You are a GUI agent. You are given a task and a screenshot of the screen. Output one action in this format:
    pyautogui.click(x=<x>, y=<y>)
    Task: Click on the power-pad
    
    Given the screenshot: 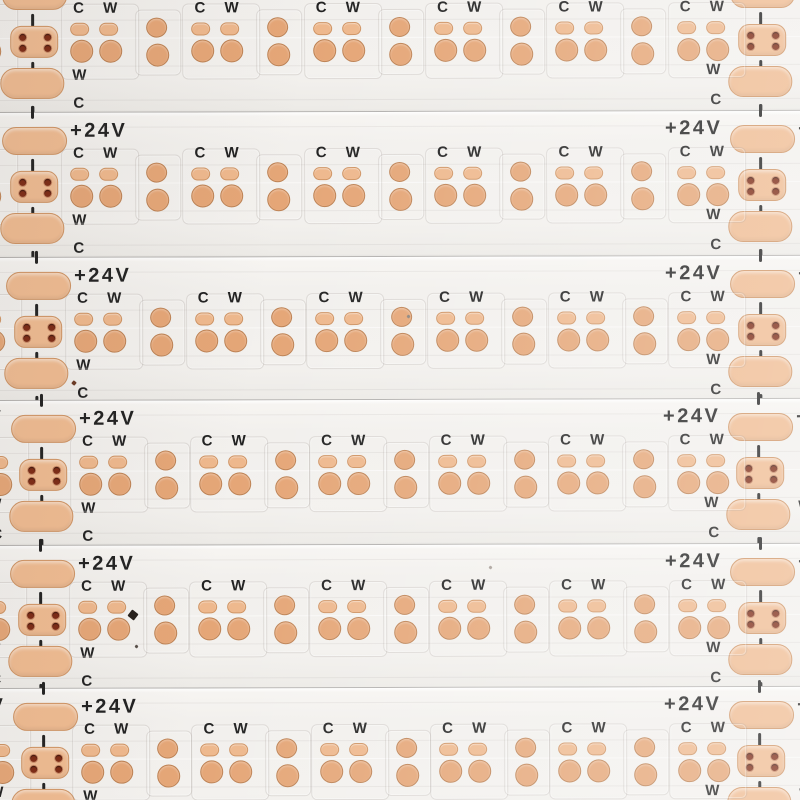 What is the action you would take?
    pyautogui.click(x=44, y=428)
    